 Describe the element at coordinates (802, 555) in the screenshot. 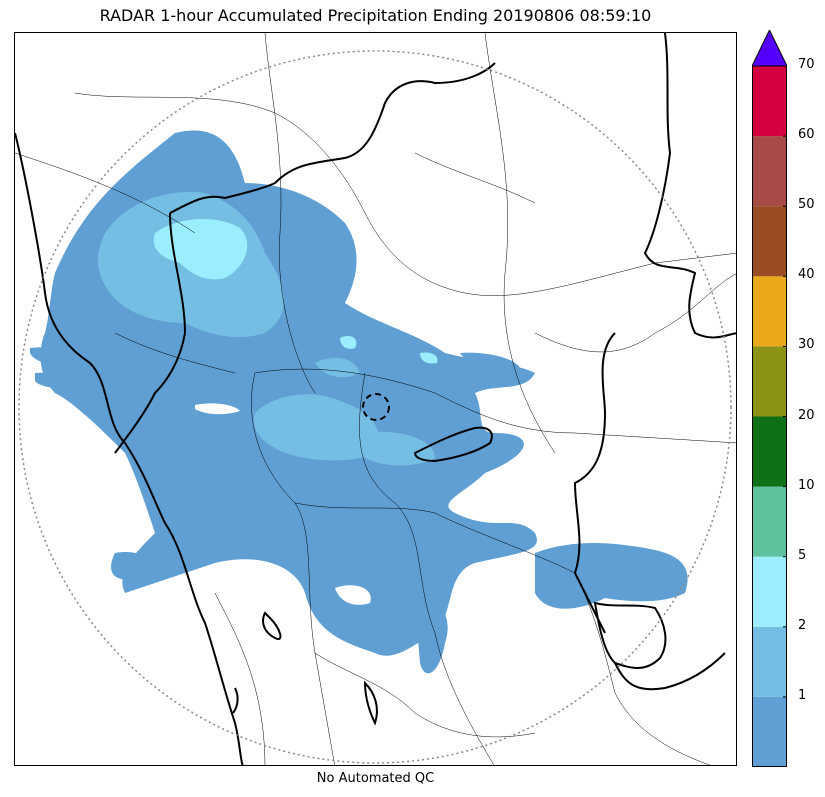

I see `colorbar-tick-label: 5` at that location.